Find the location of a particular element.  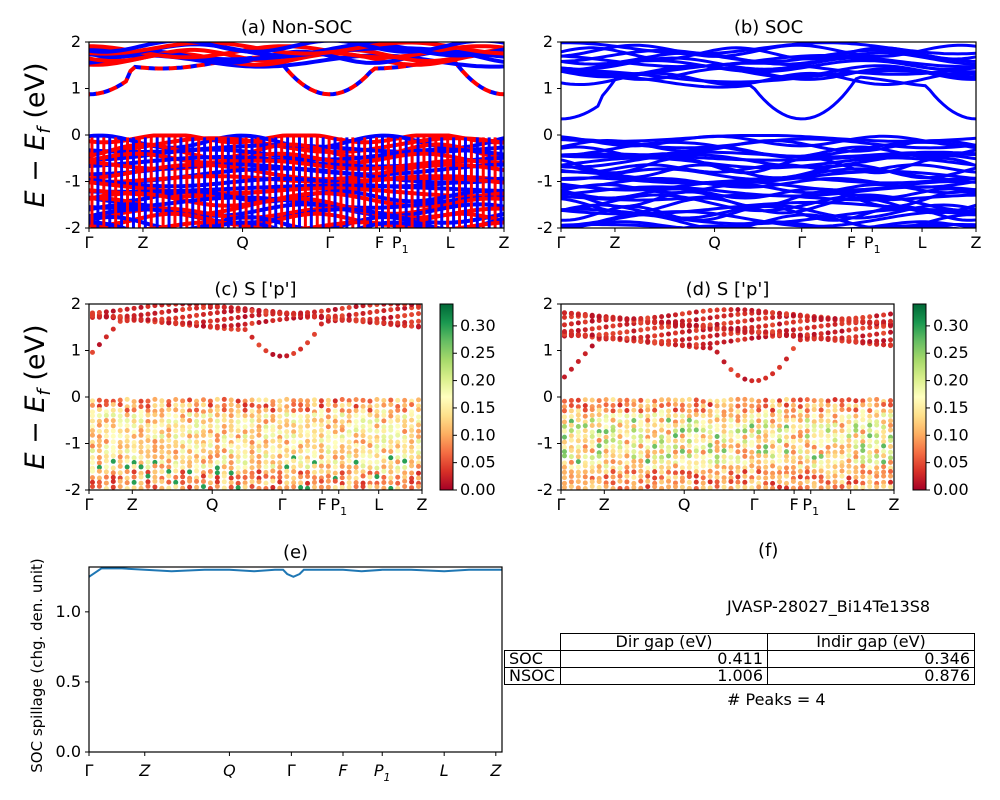

y-tick-label: -2 is located at coordinates (545, 227).